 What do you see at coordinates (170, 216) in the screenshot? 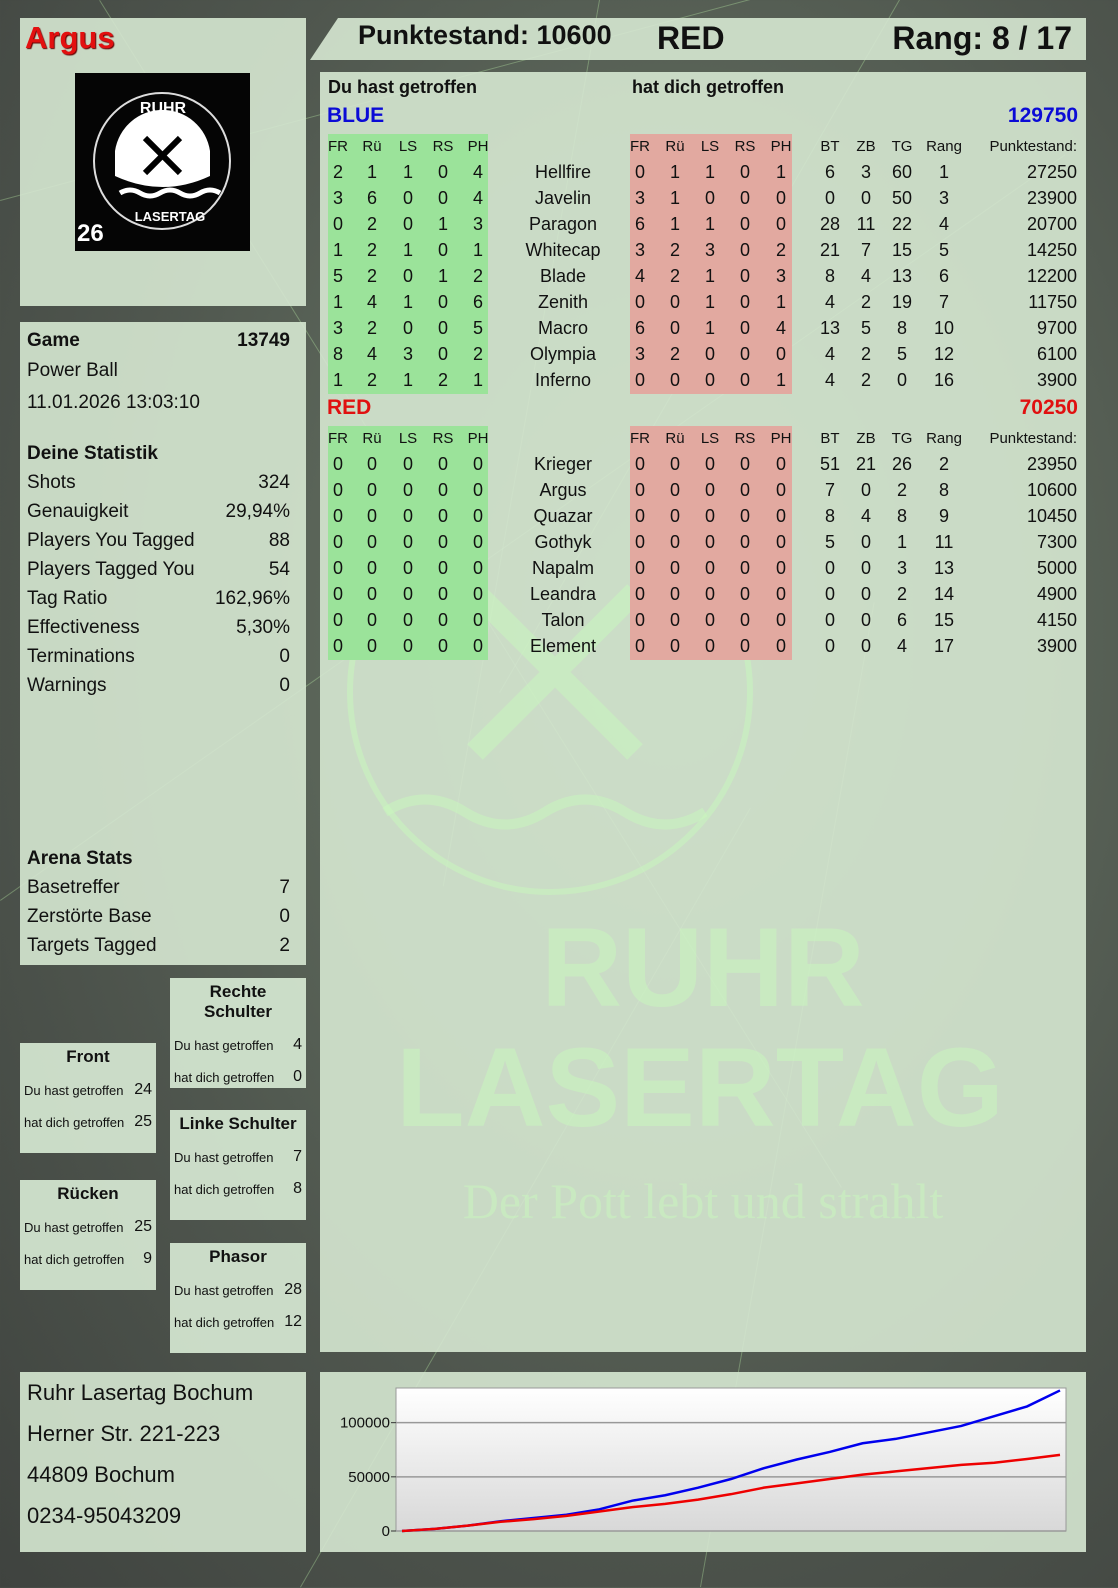
I see `logo-bottom-text: LASERTAG` at bounding box center [170, 216].